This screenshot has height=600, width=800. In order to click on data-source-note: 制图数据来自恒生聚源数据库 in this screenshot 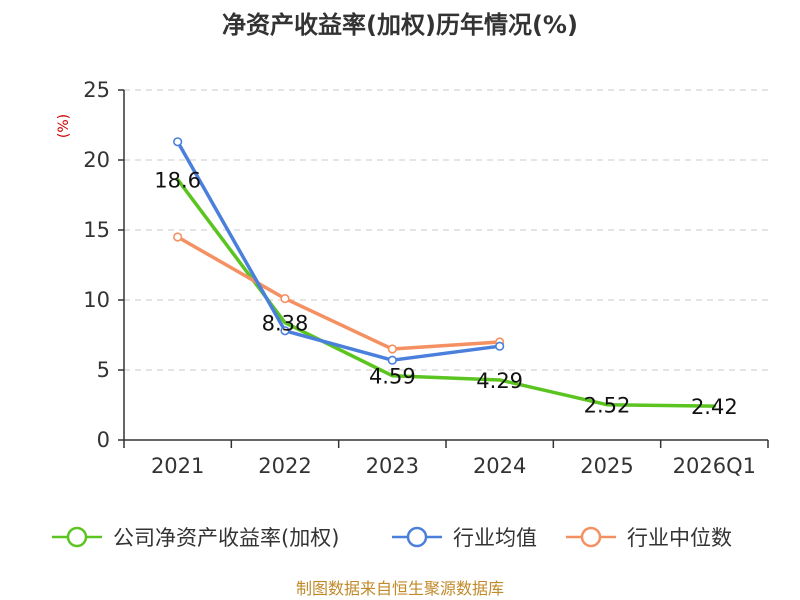, I will do `click(400, 588)`.